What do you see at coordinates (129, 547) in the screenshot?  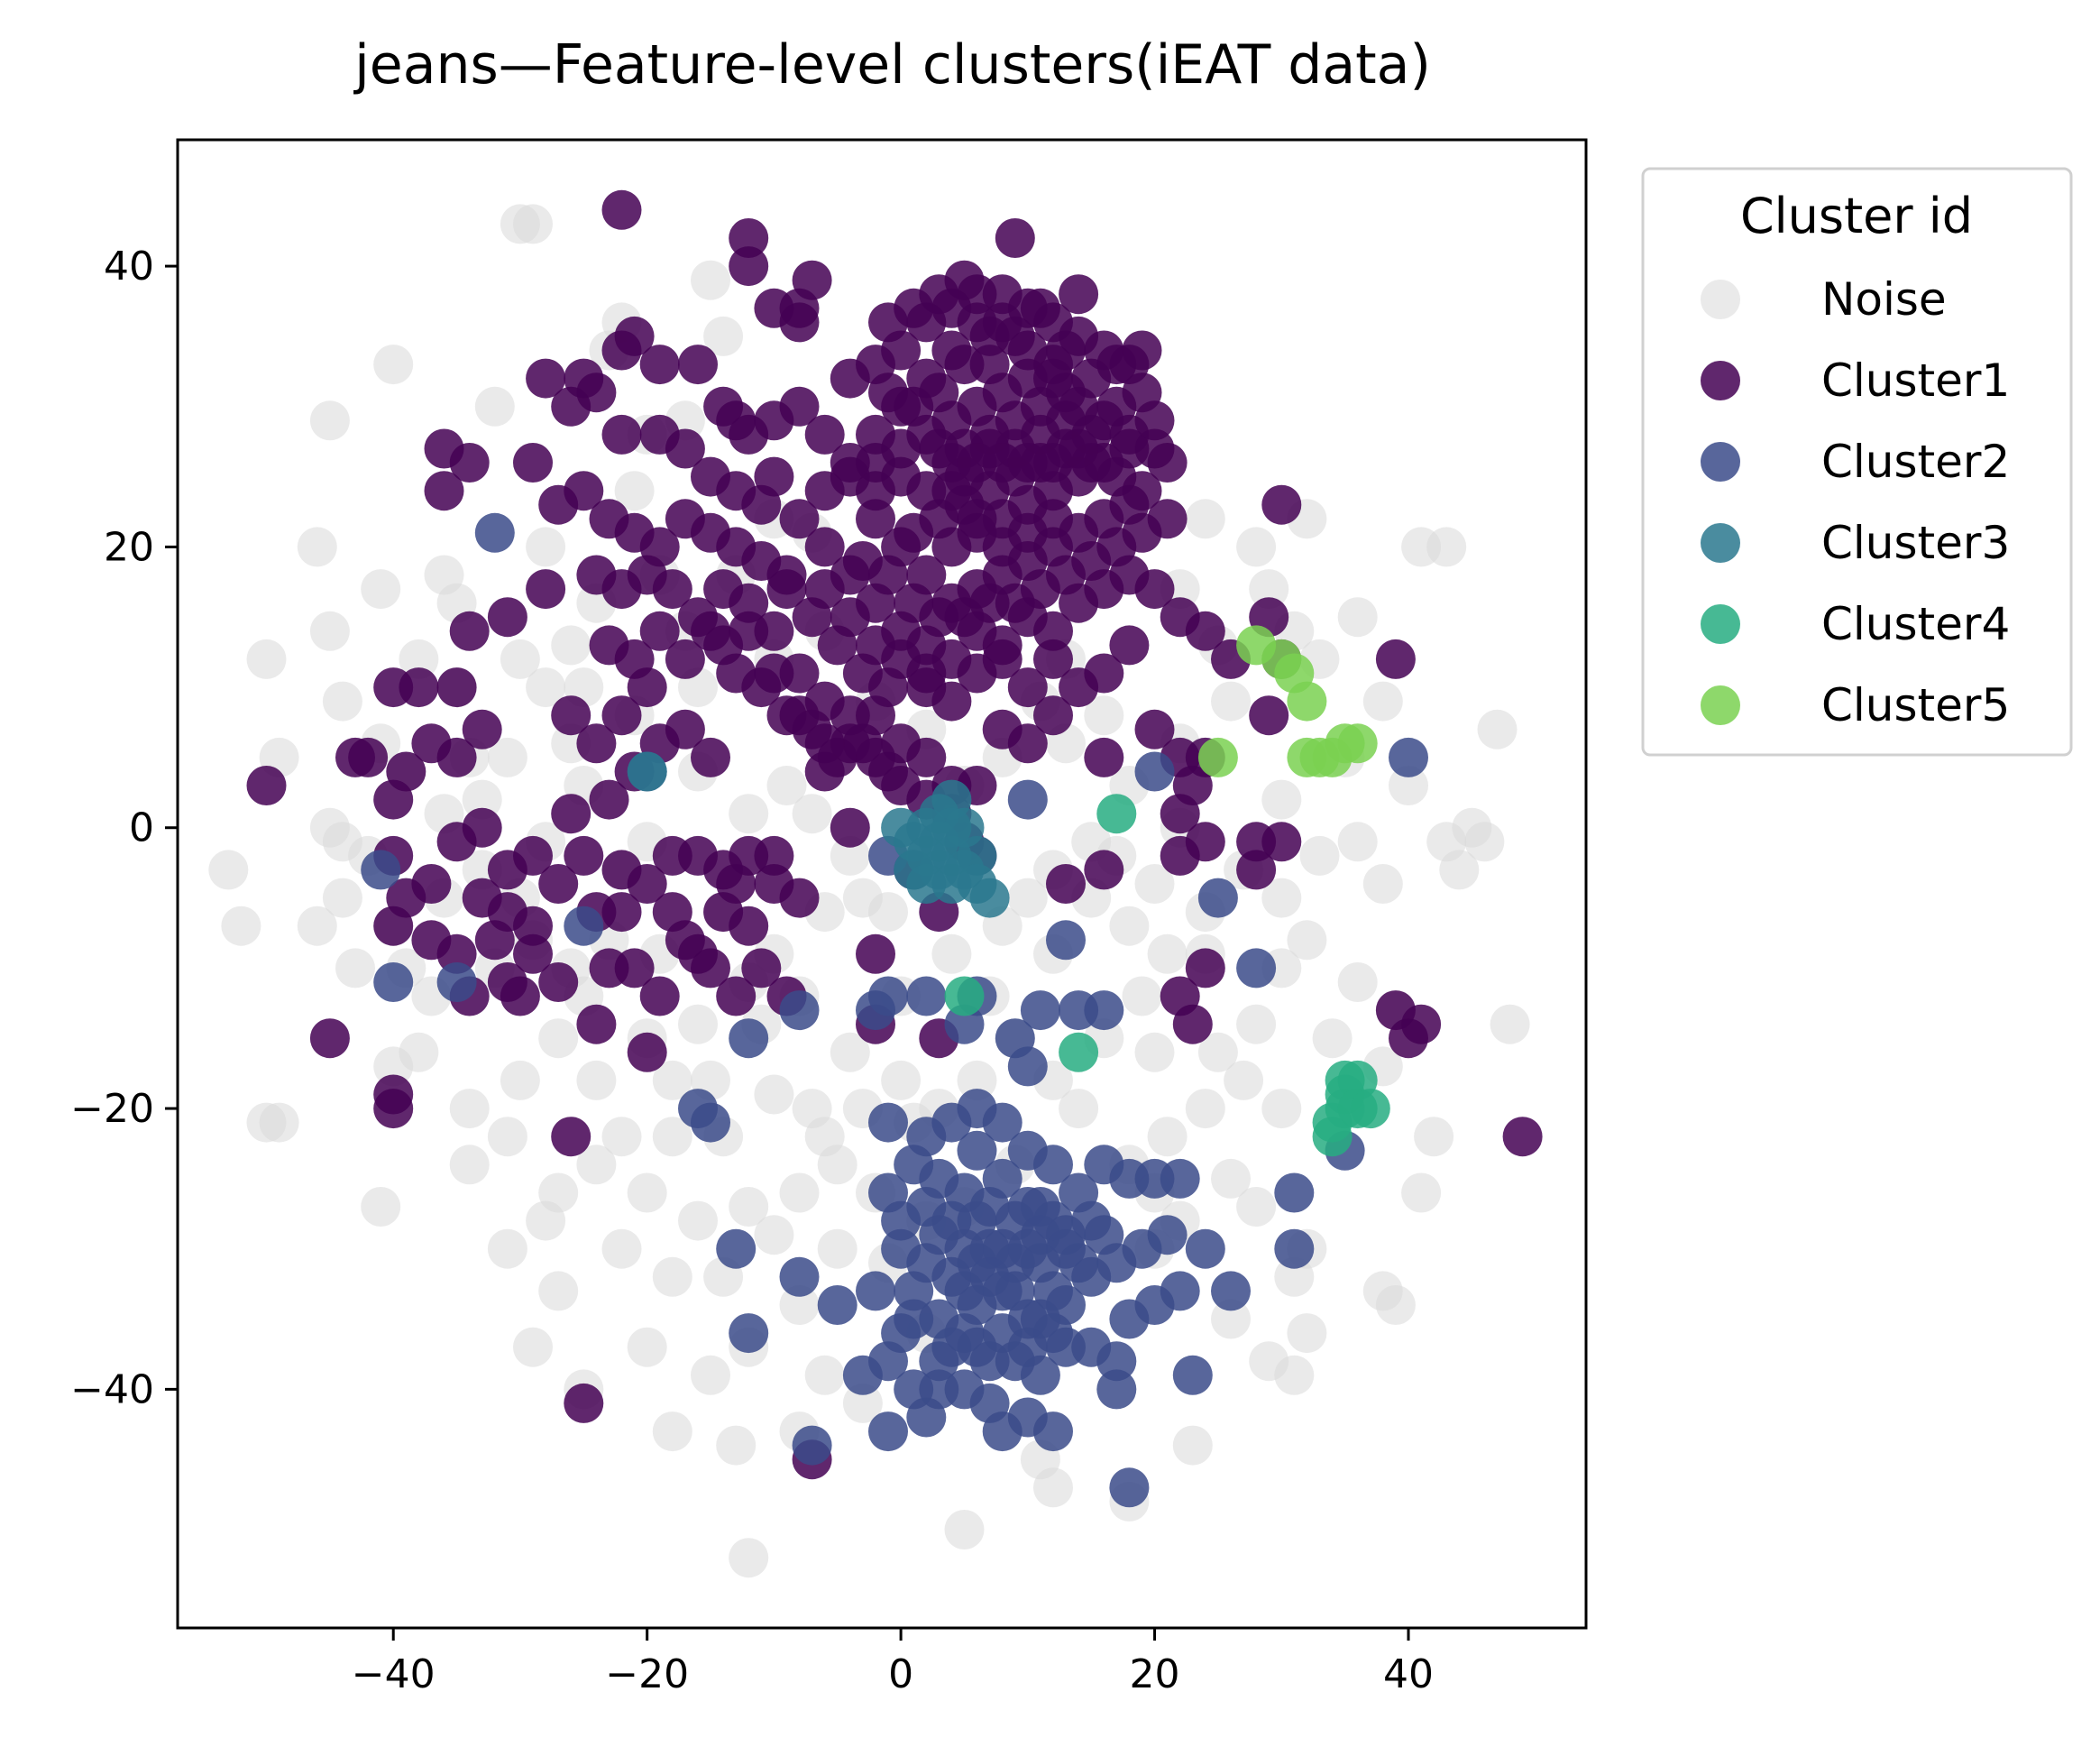 I see `y-tick-label: 20` at bounding box center [129, 547].